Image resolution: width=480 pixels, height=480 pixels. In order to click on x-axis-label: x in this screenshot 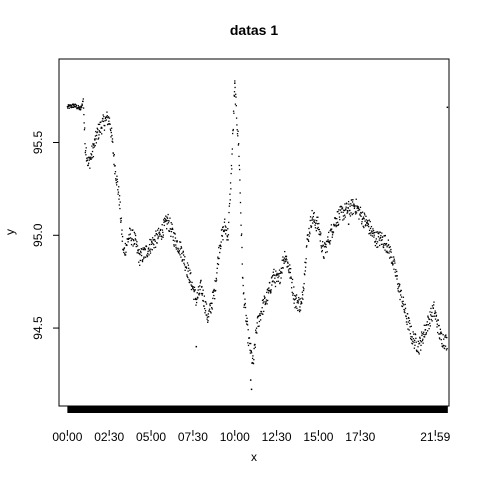, I will do `click(254, 457)`.